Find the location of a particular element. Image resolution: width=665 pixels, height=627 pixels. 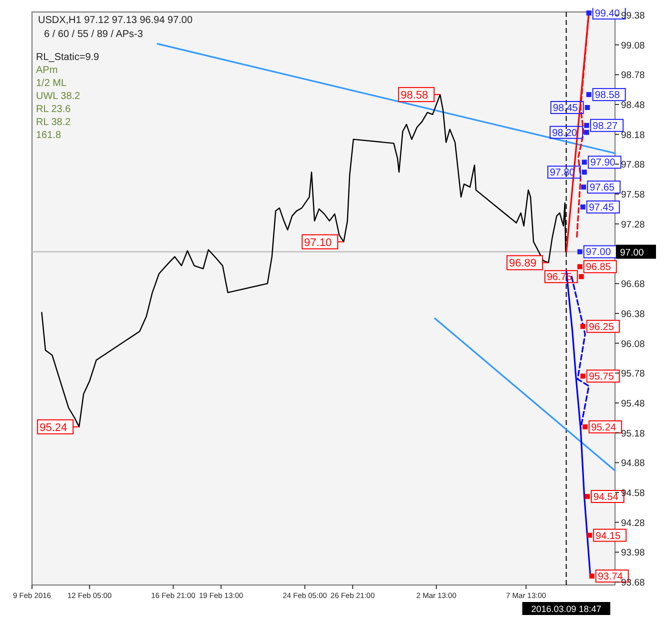

ref-line-label: 2016.03.09 18:47 is located at coordinates (566, 609).